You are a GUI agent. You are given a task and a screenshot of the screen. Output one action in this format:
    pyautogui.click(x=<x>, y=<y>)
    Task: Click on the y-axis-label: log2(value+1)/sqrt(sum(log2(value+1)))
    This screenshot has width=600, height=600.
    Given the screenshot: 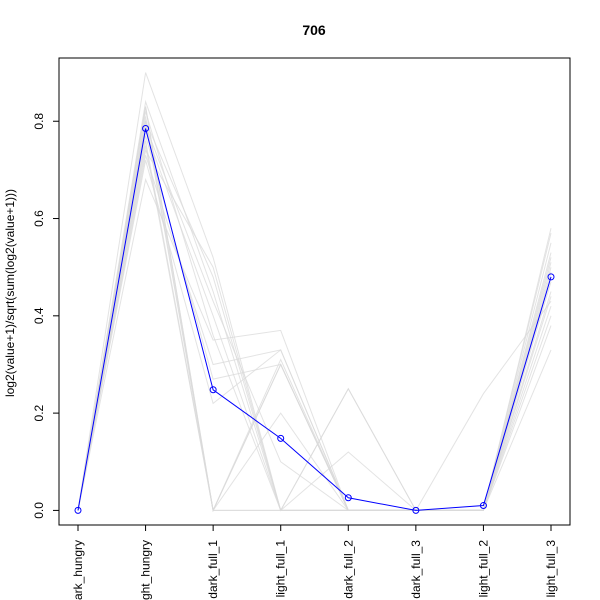 What is the action you would take?
    pyautogui.click(x=10, y=293)
    